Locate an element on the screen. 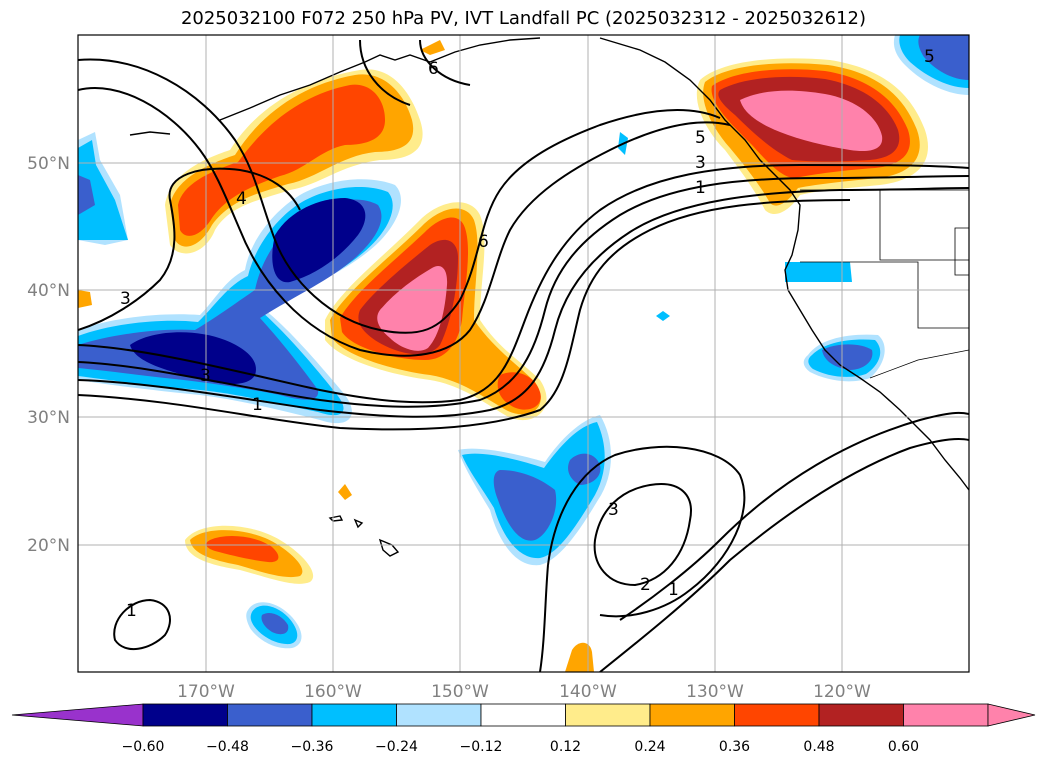 The width and height of the screenshot is (1047, 765). colorbar-extend-low is located at coordinates (77, 715).